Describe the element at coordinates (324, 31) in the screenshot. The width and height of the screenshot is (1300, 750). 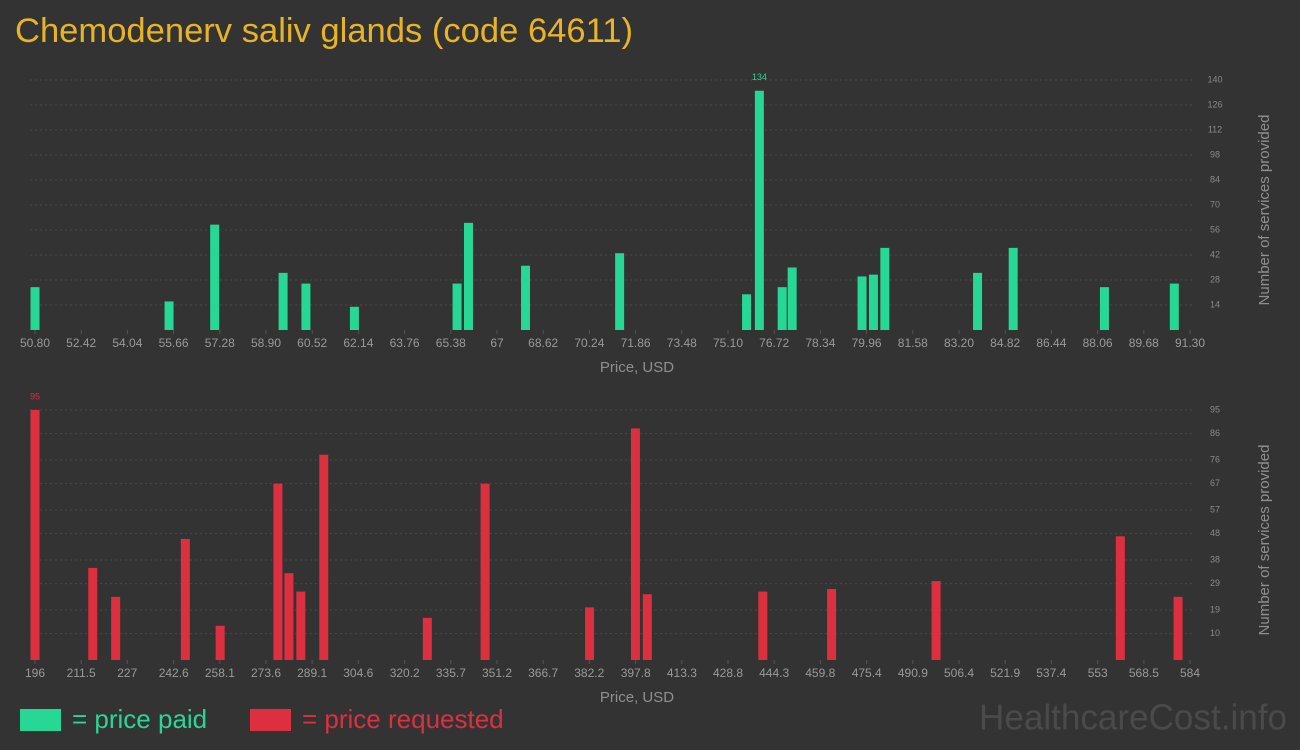
I see `chart-title: Chemodenerv saliv glands (code 64611)` at that location.